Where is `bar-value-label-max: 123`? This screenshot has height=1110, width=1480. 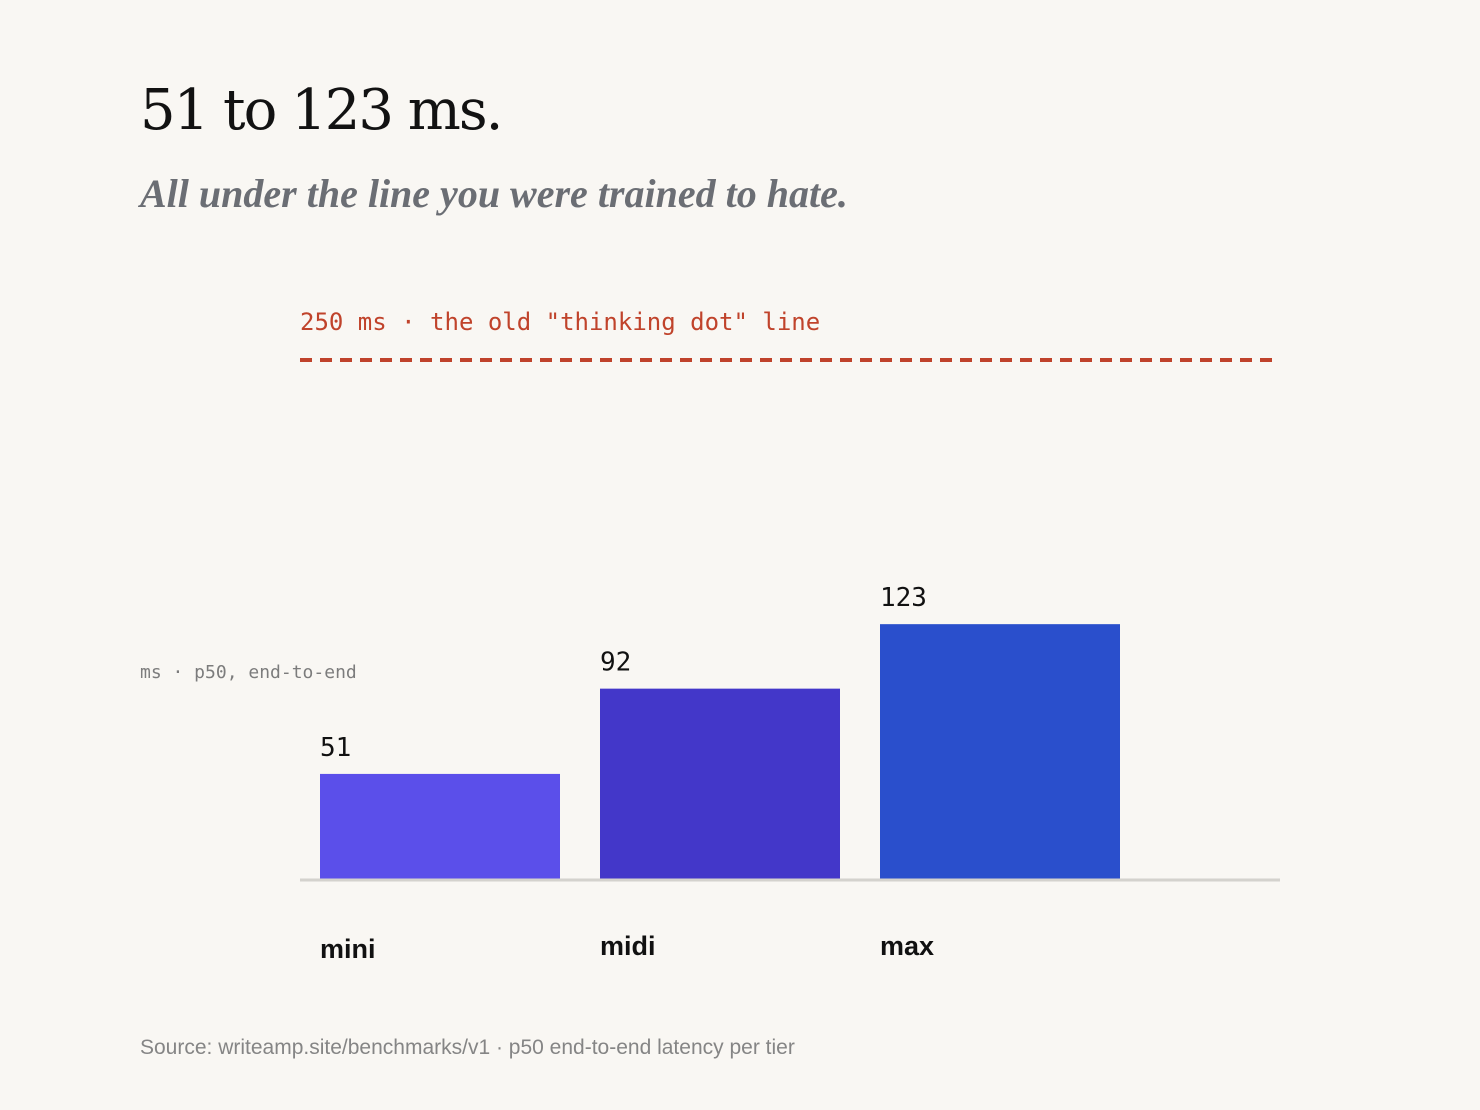
bar-value-label-max: 123 is located at coordinates (903, 598).